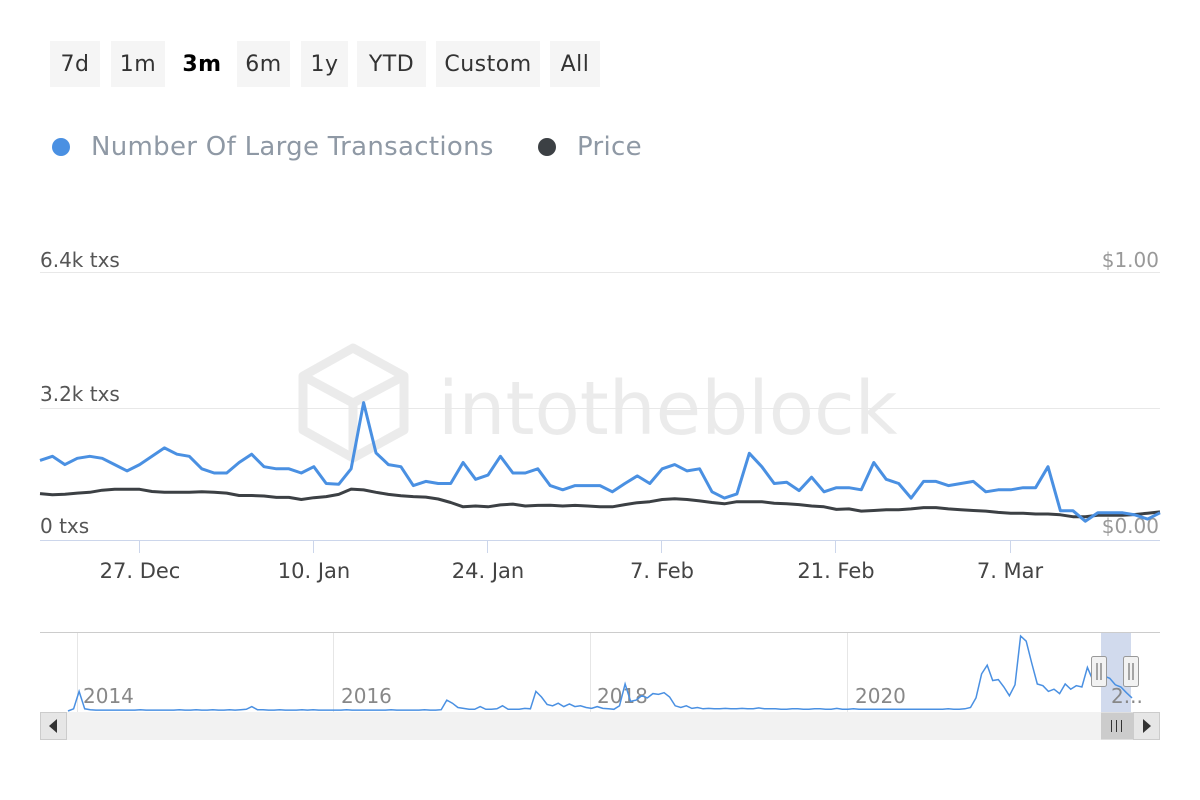 This screenshot has width=1200, height=800. What do you see at coordinates (75, 64) in the screenshot?
I see `range-button-7d: 7d` at bounding box center [75, 64].